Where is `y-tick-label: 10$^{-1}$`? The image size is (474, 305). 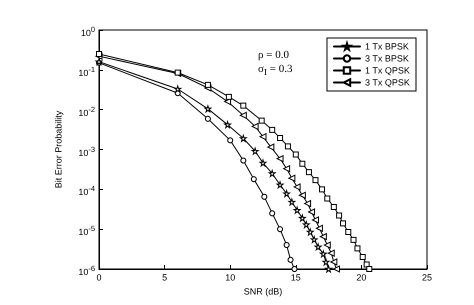
y-tick-label: 10$^{-1}$ is located at coordinates (86, 71).